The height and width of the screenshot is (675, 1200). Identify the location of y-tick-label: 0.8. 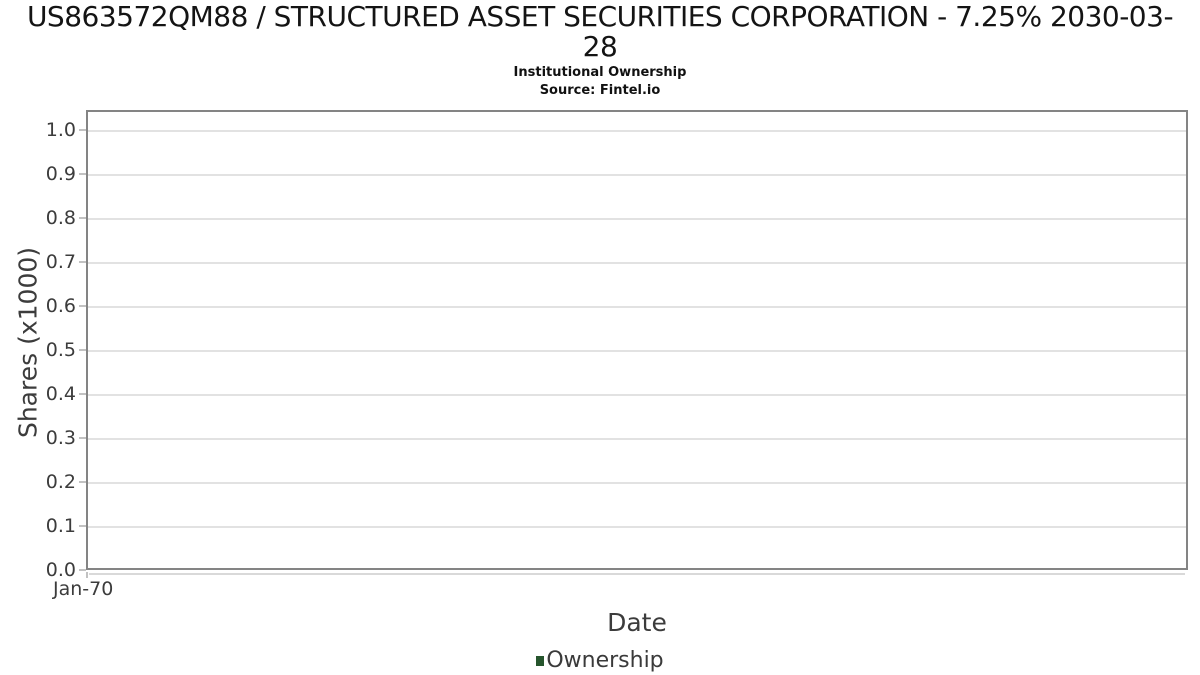
(60, 217).